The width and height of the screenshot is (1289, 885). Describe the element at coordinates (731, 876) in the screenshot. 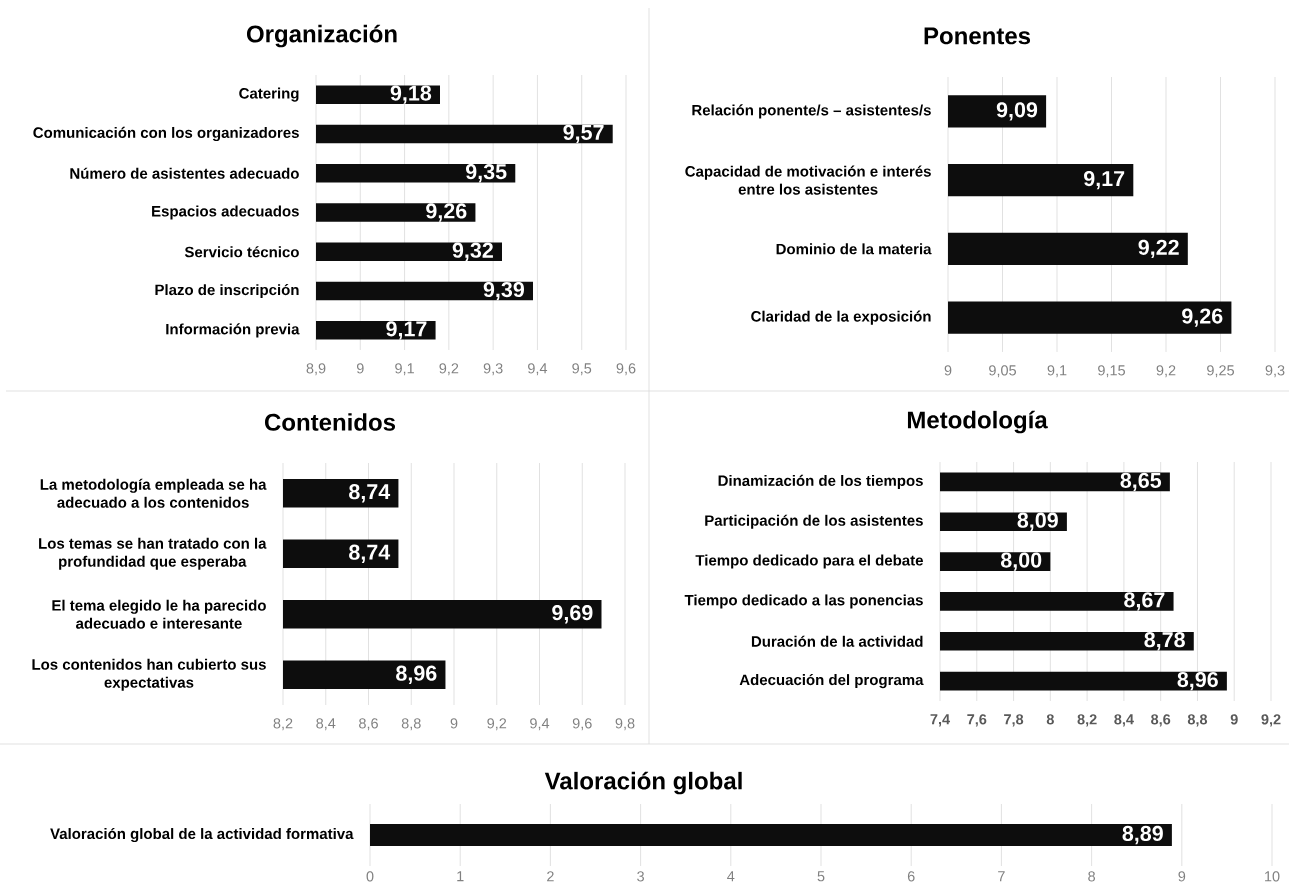

I see `x-tick-label: 4` at that location.